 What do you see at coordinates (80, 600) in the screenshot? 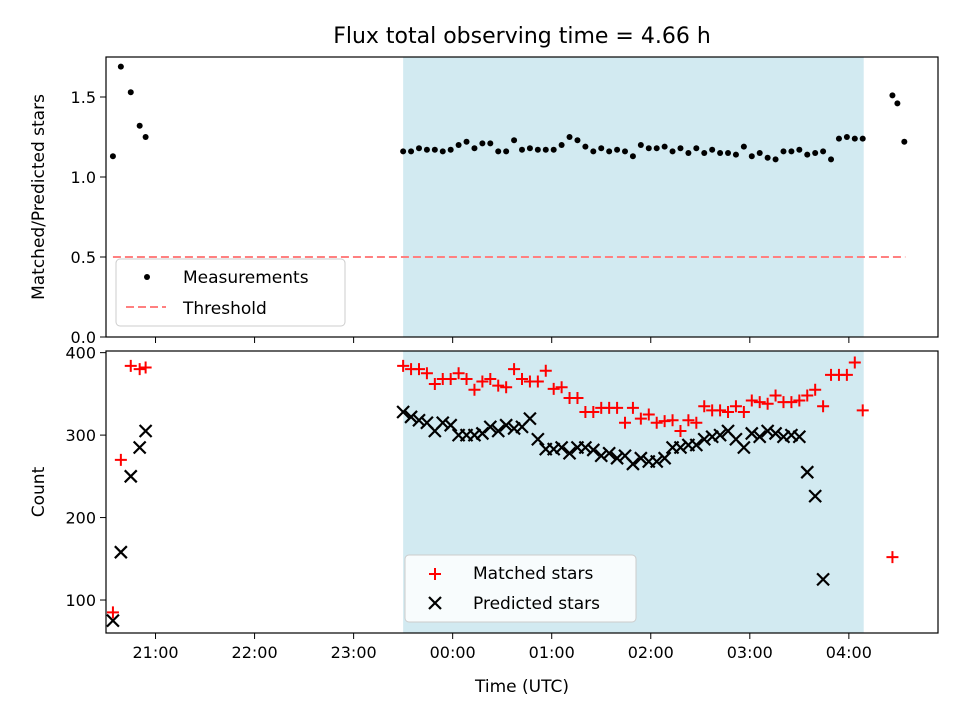
I see `y-tick-label: 100` at bounding box center [80, 600].